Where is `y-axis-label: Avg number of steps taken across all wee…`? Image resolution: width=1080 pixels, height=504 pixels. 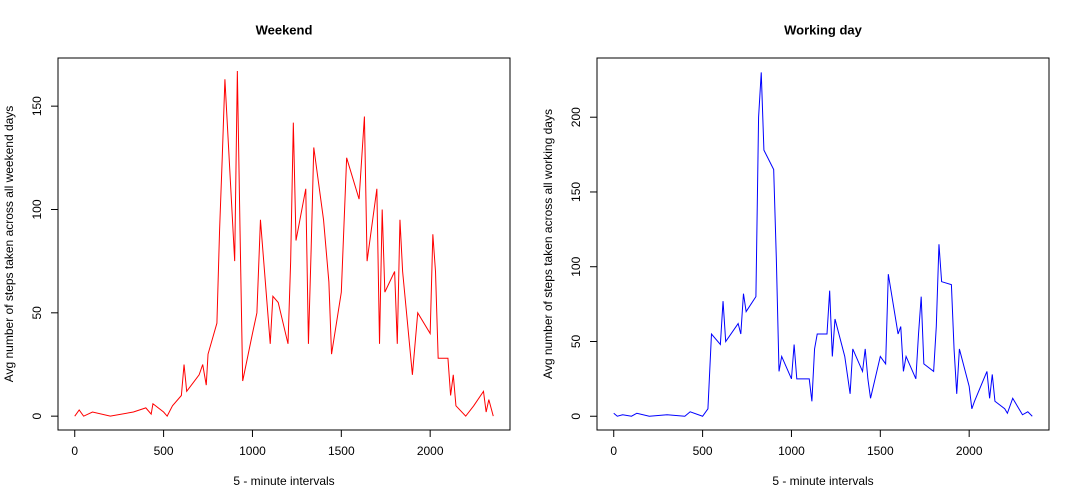 y-axis-label: Avg number of steps taken across all wee… is located at coordinates (9, 244).